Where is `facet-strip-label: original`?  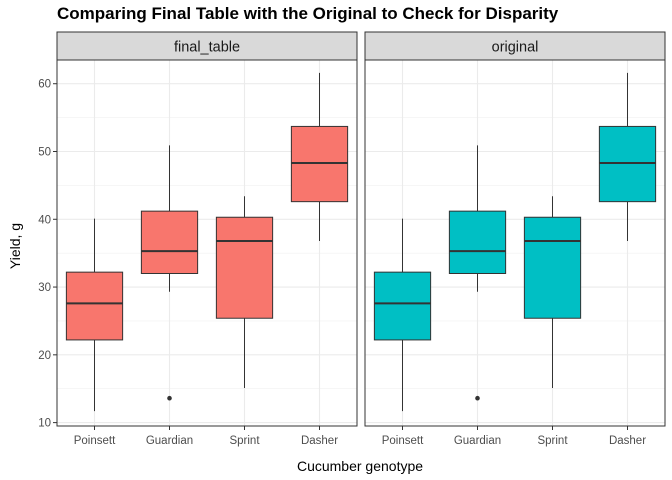
facet-strip-label: original is located at coordinates (515, 48).